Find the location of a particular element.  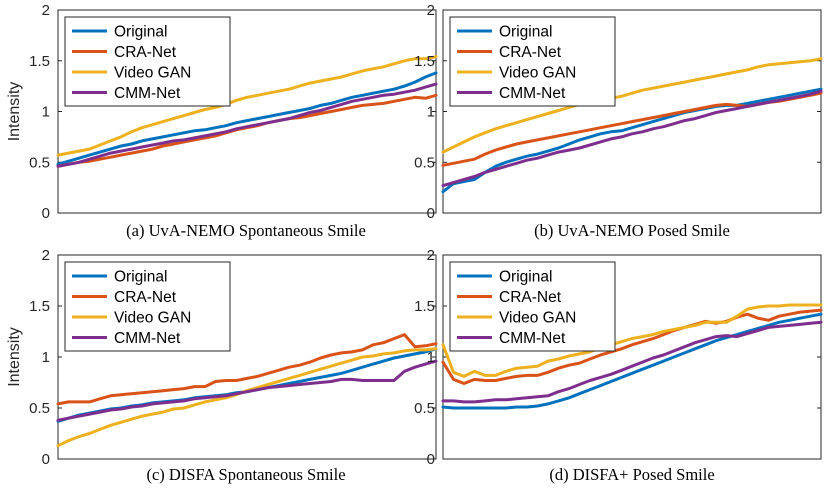

panel-caption: (a) UvA-NEMO Spontaneous Smile is located at coordinates (246, 230).